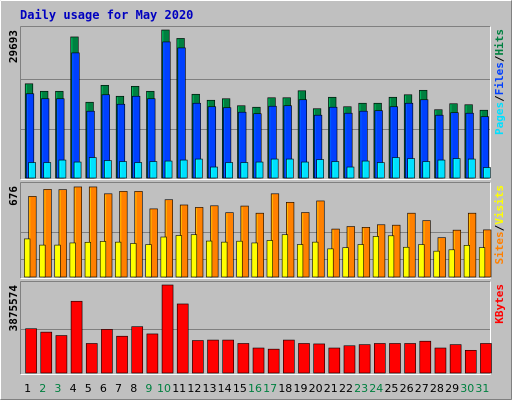 Image resolution: width=512 pixels, height=400 pixels. Describe the element at coordinates (243, 358) in the screenshot. I see `day-15-bars` at that location.